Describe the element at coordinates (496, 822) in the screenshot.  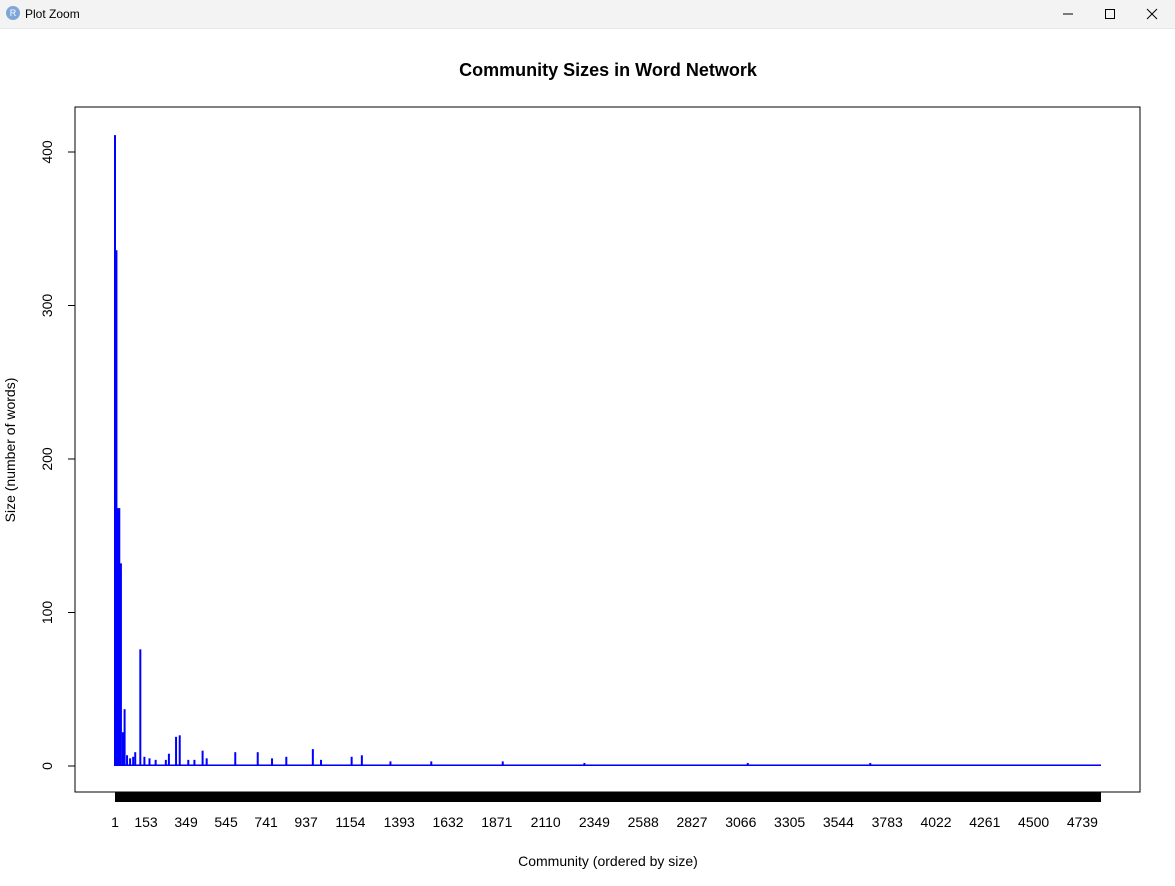
I see `x-tick-label: 1871` at that location.